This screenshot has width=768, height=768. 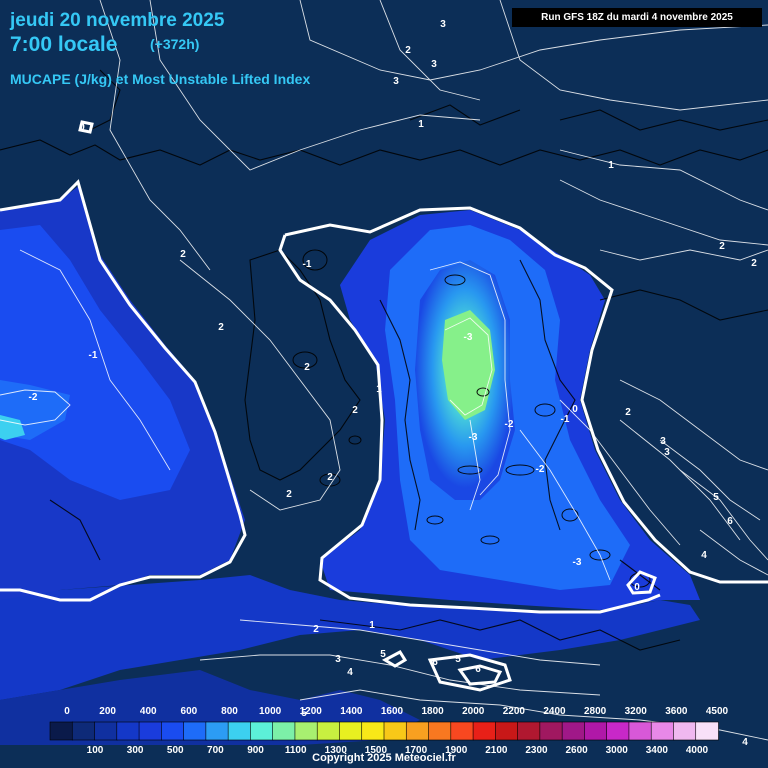 What do you see at coordinates (384, 758) in the screenshot?
I see `copyright-notice: Copyright 2025 Meteociel.fr` at bounding box center [384, 758].